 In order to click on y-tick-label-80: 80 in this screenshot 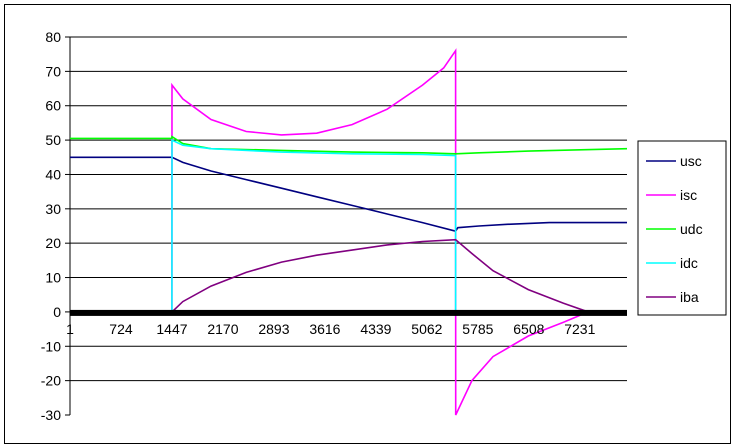, I will do `click(53, 37)`.